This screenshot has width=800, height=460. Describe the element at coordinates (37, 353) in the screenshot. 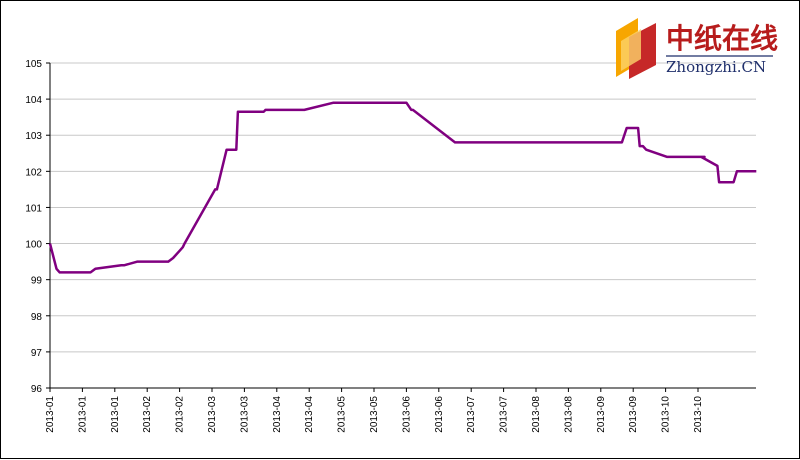

I see `y-tick-label: 97` at that location.